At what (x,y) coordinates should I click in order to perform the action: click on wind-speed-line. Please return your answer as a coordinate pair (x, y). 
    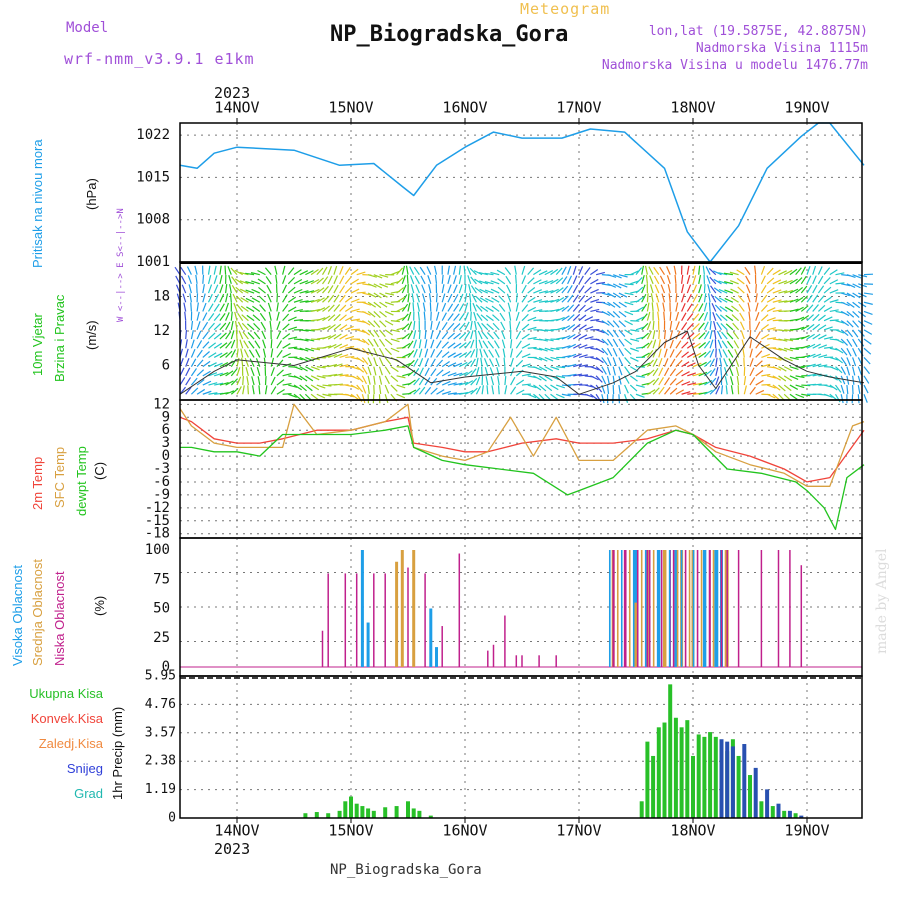
    Looking at the image, I should click on (522, 362).